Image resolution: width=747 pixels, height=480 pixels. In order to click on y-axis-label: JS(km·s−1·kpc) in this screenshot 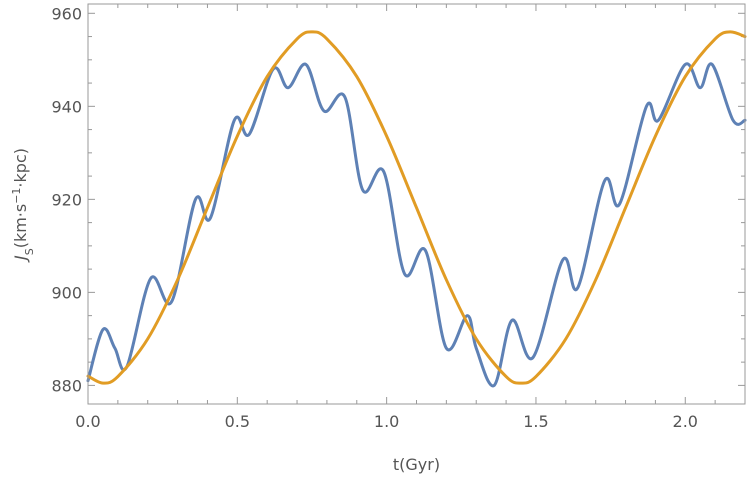, I will do `click(23, 205)`.